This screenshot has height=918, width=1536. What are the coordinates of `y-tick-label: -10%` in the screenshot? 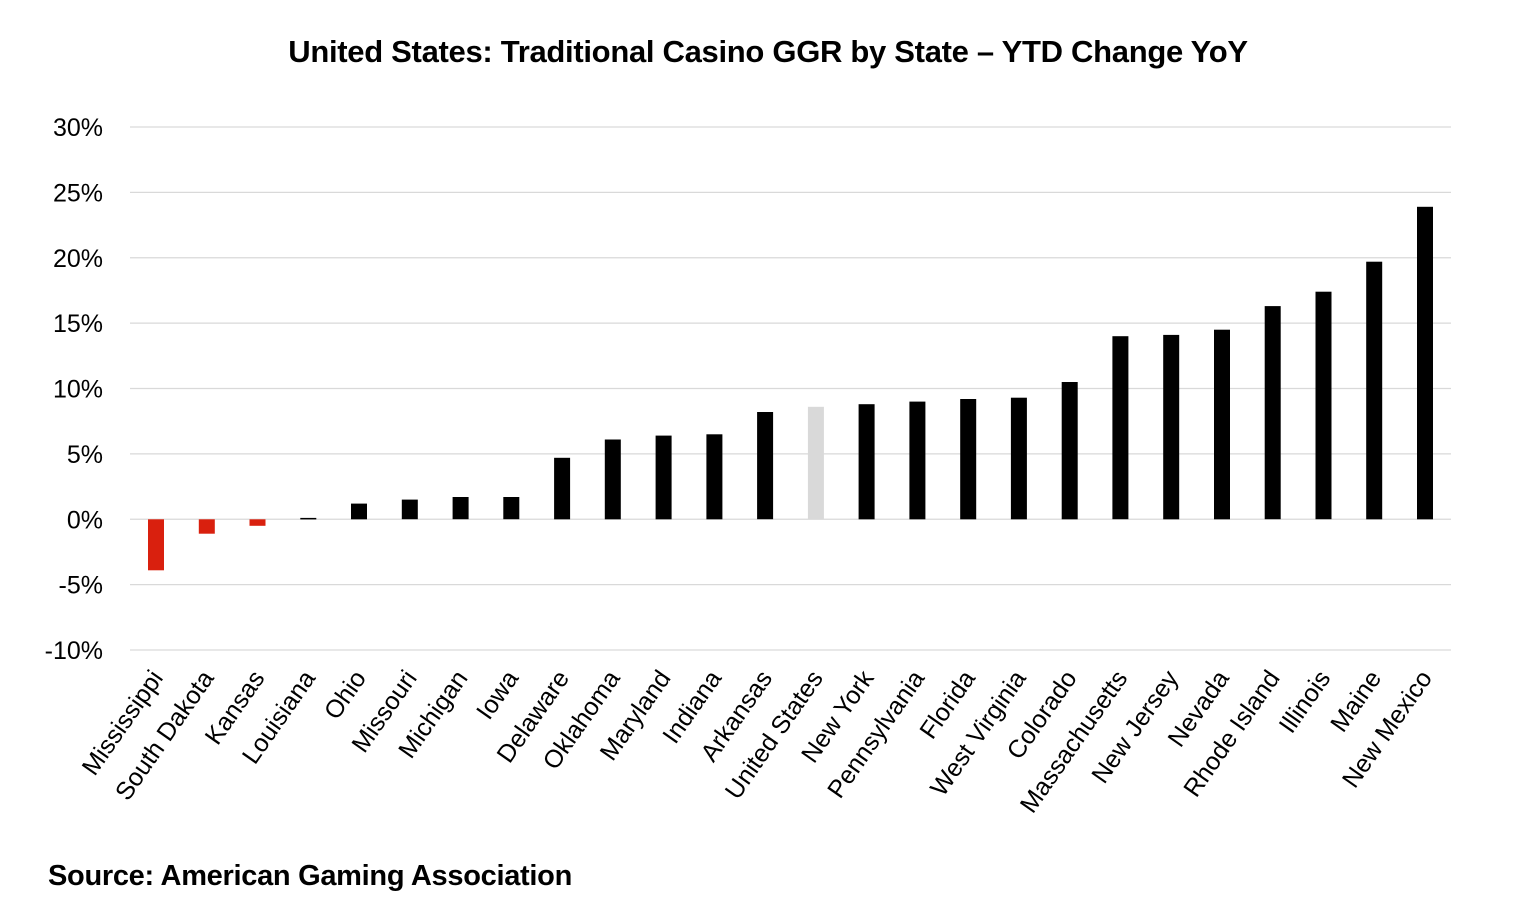 It's located at (74, 651).